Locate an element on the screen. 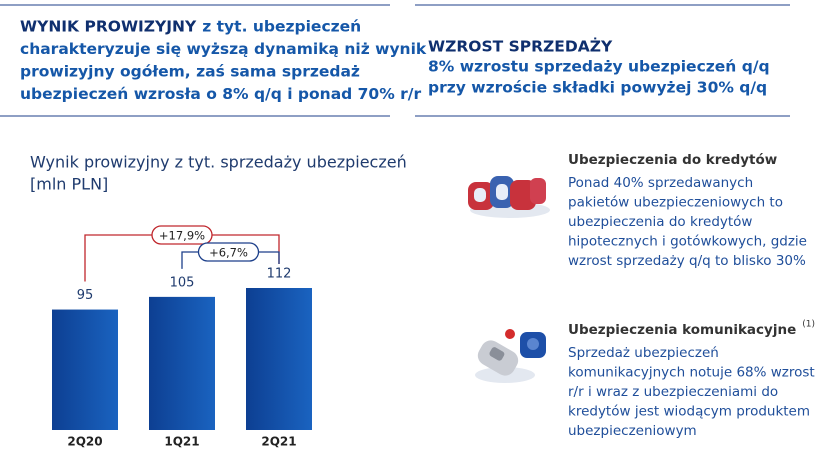  annotation: +17,9% is located at coordinates (182, 236).